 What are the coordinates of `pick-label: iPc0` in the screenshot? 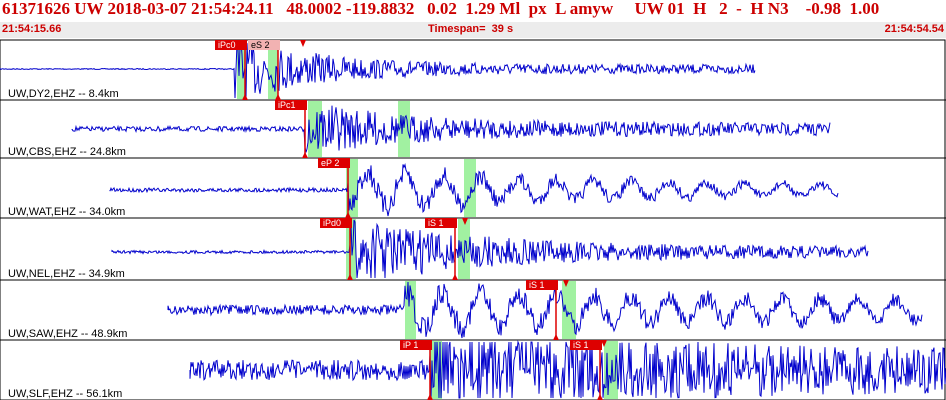 It's located at (227, 45).